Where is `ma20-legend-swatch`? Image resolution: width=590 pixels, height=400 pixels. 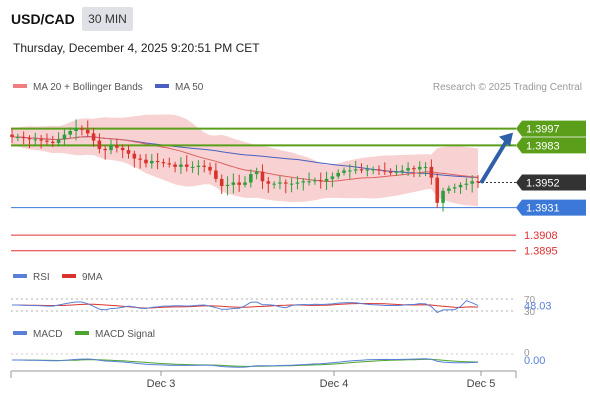
ma20-legend-swatch is located at coordinates (20, 86).